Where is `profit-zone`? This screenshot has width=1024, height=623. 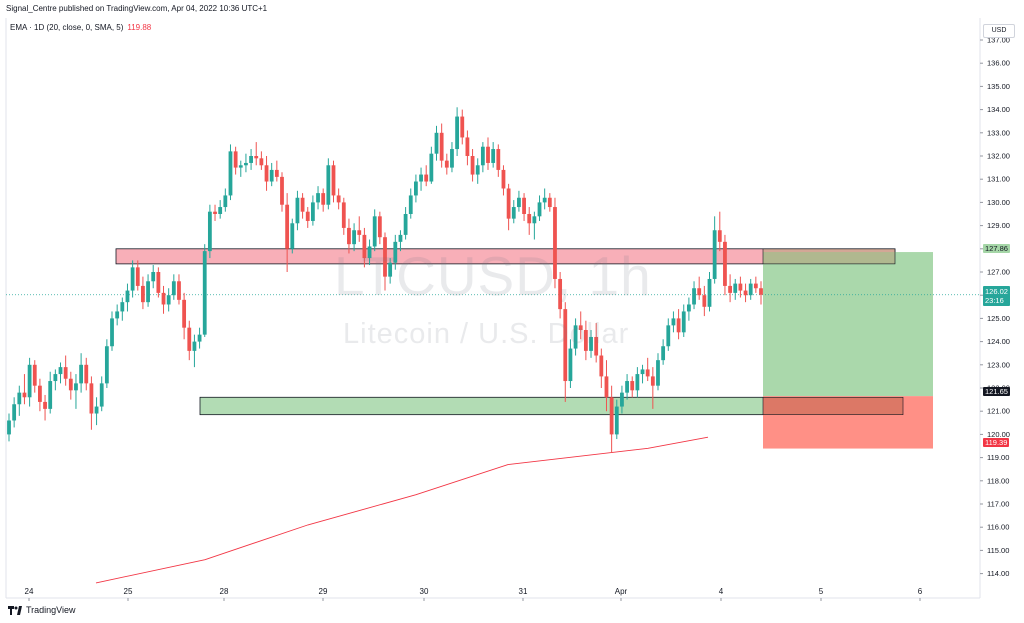
profit-zone is located at coordinates (848, 324).